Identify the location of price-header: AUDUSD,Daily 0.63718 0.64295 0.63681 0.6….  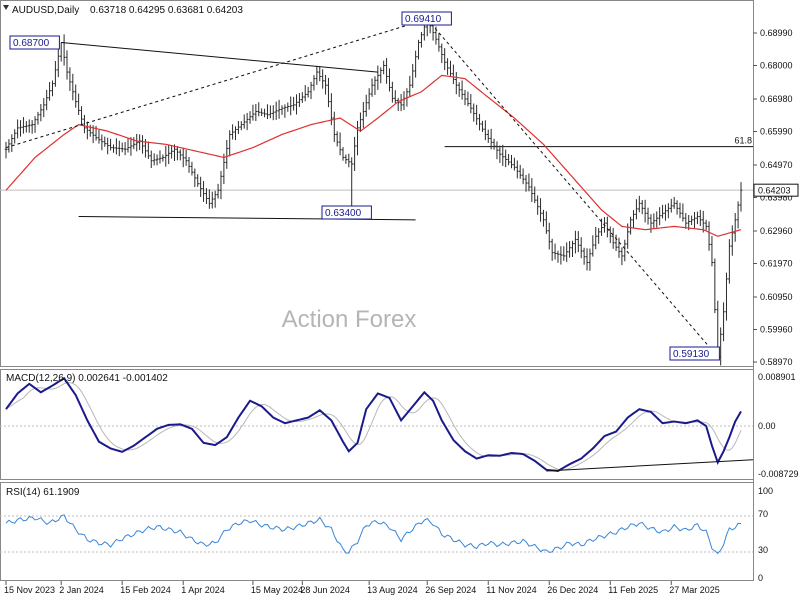
(123, 10).